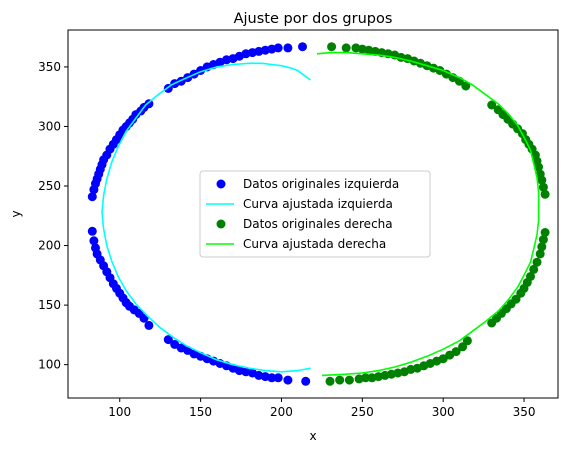  Describe the element at coordinates (321, 184) in the screenshot. I see `legend-label: Datos originales izquierda` at that location.